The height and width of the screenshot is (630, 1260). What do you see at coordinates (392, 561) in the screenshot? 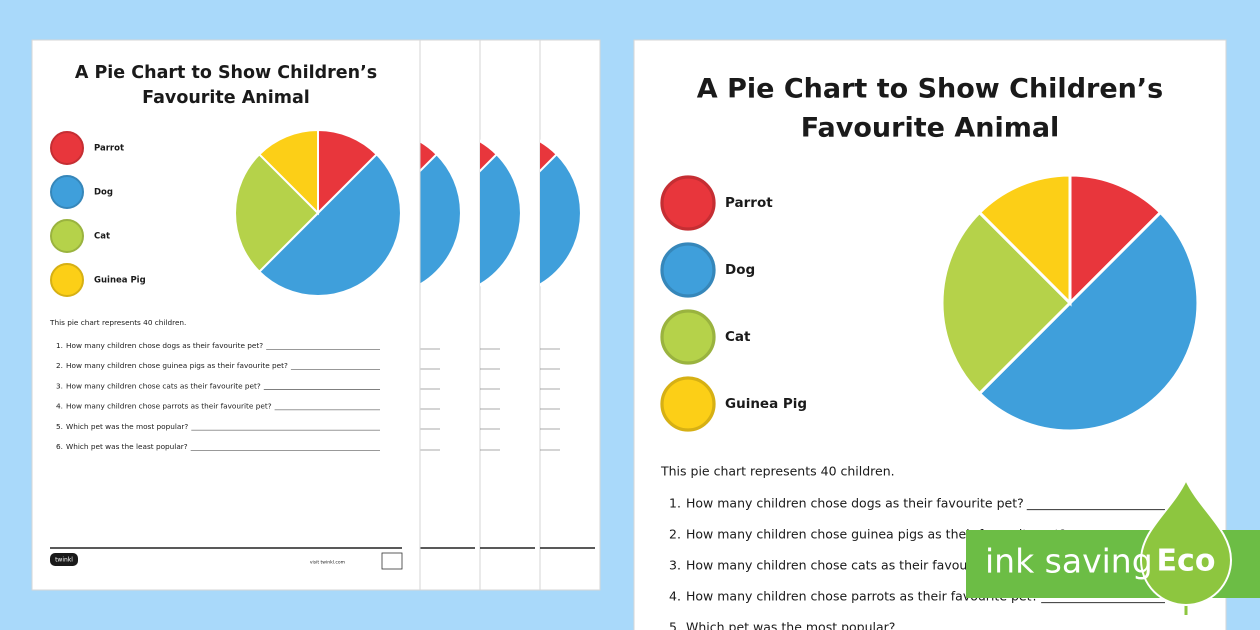
I see `footer-badge` at bounding box center [392, 561].